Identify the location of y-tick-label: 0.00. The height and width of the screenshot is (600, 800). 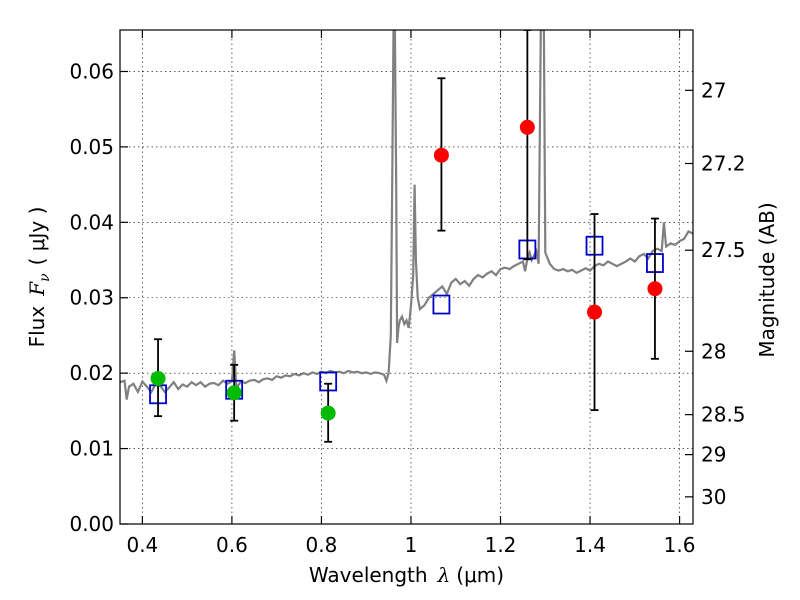
(91, 524).